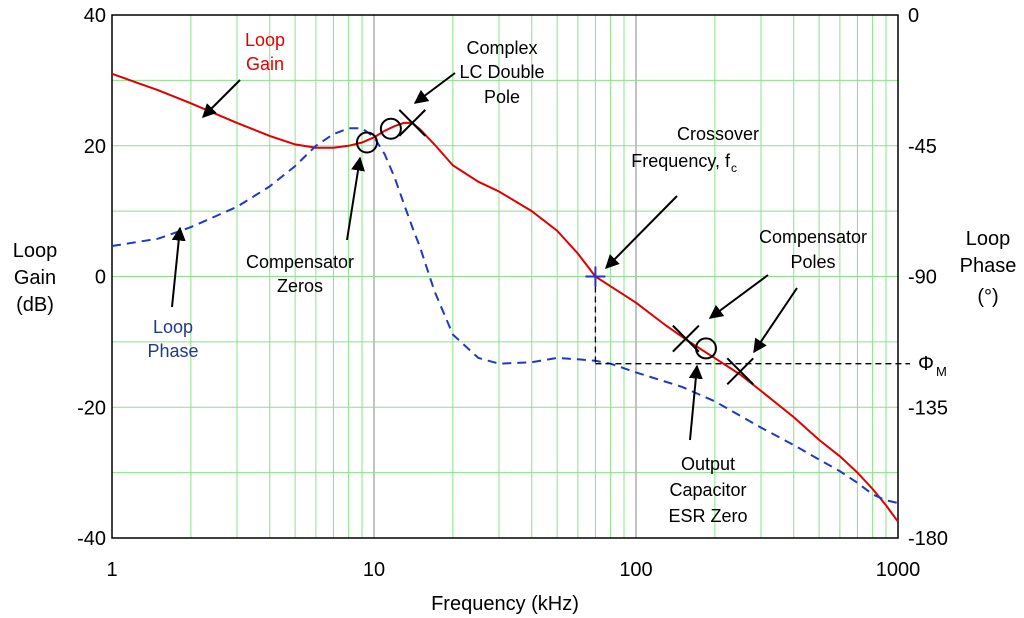 The image size is (1024, 618). I want to click on svg-text: Output, so click(708, 464).